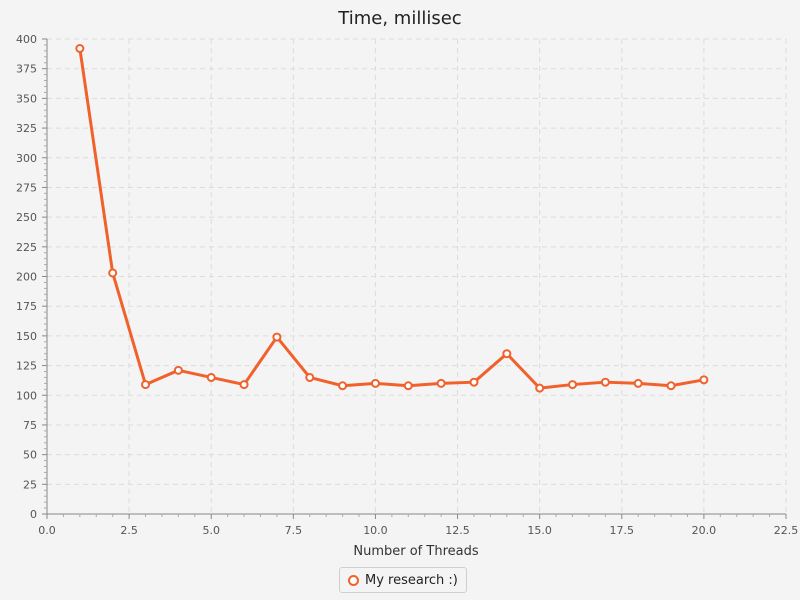 This screenshot has width=800, height=600. What do you see at coordinates (26, 306) in the screenshot?
I see `y-tick-label: 175` at bounding box center [26, 306].